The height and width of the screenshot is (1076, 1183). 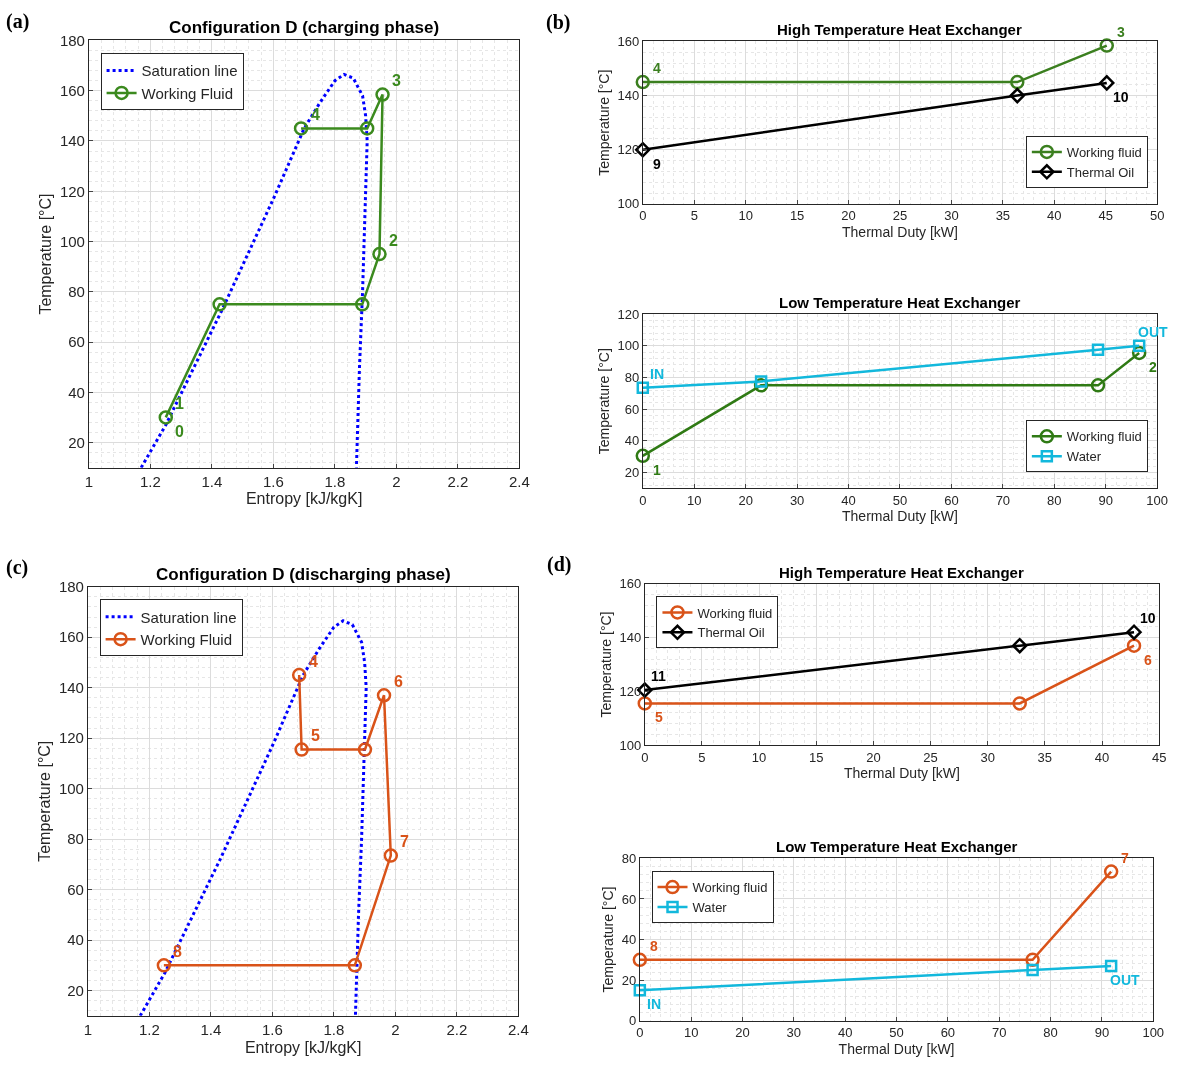 I want to click on x-tick-label: 60, so click(x=951, y=500).